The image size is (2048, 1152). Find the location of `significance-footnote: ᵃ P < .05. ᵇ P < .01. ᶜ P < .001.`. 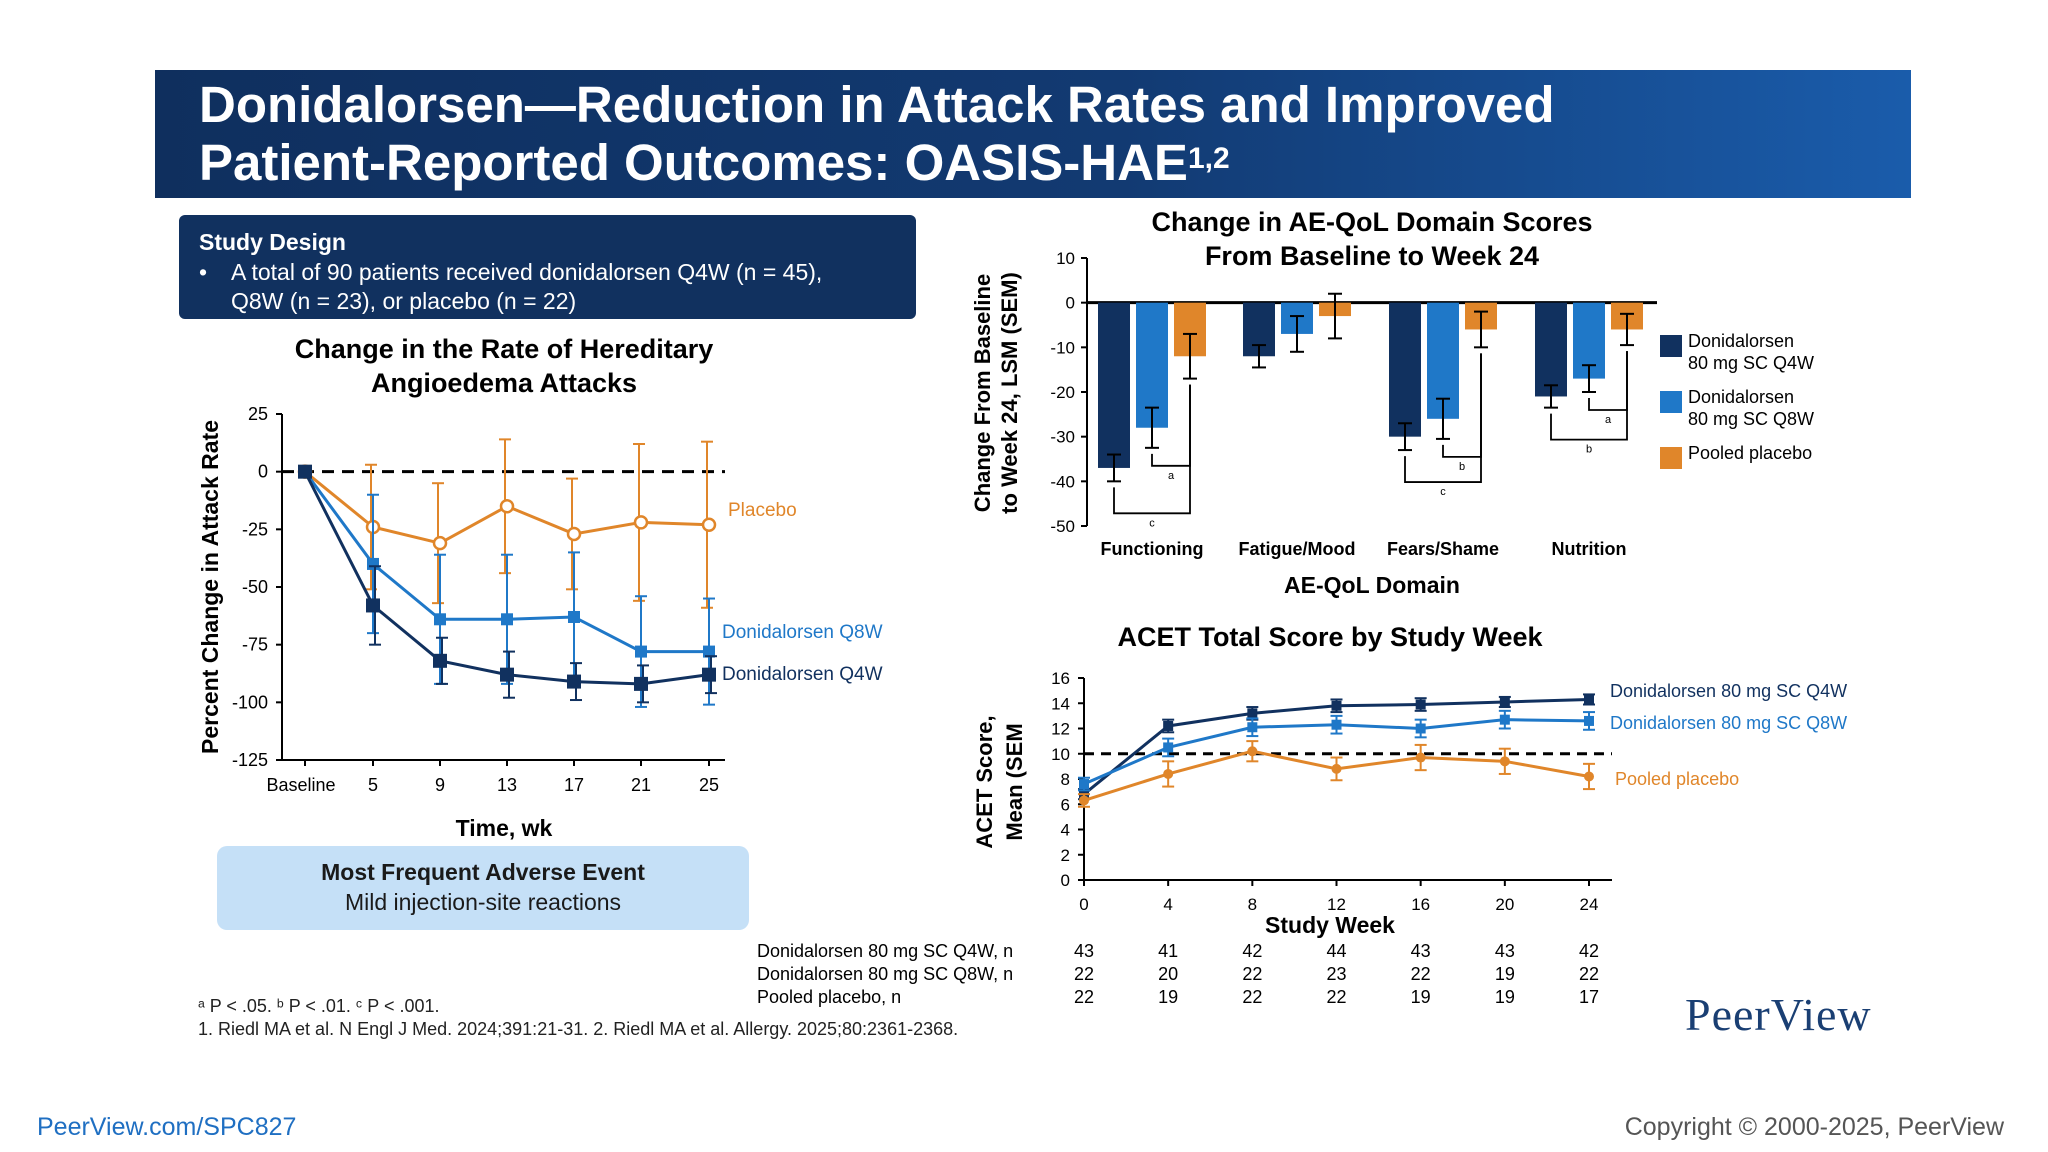

significance-footnote: ᵃ P < .05. ᵇ P < .01. ᶜ P < .001. is located at coordinates (319, 1006).